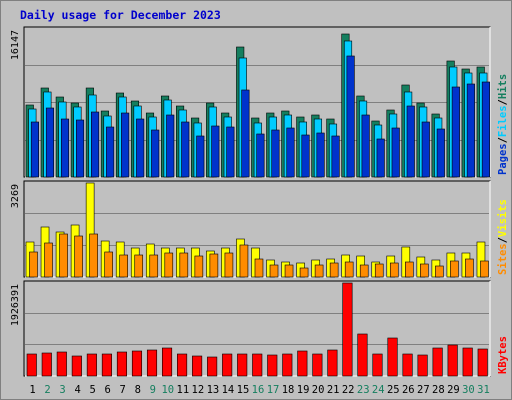 This screenshot has height=400, width=512. I want to click on legend-sites: Sites, so click(503, 259).